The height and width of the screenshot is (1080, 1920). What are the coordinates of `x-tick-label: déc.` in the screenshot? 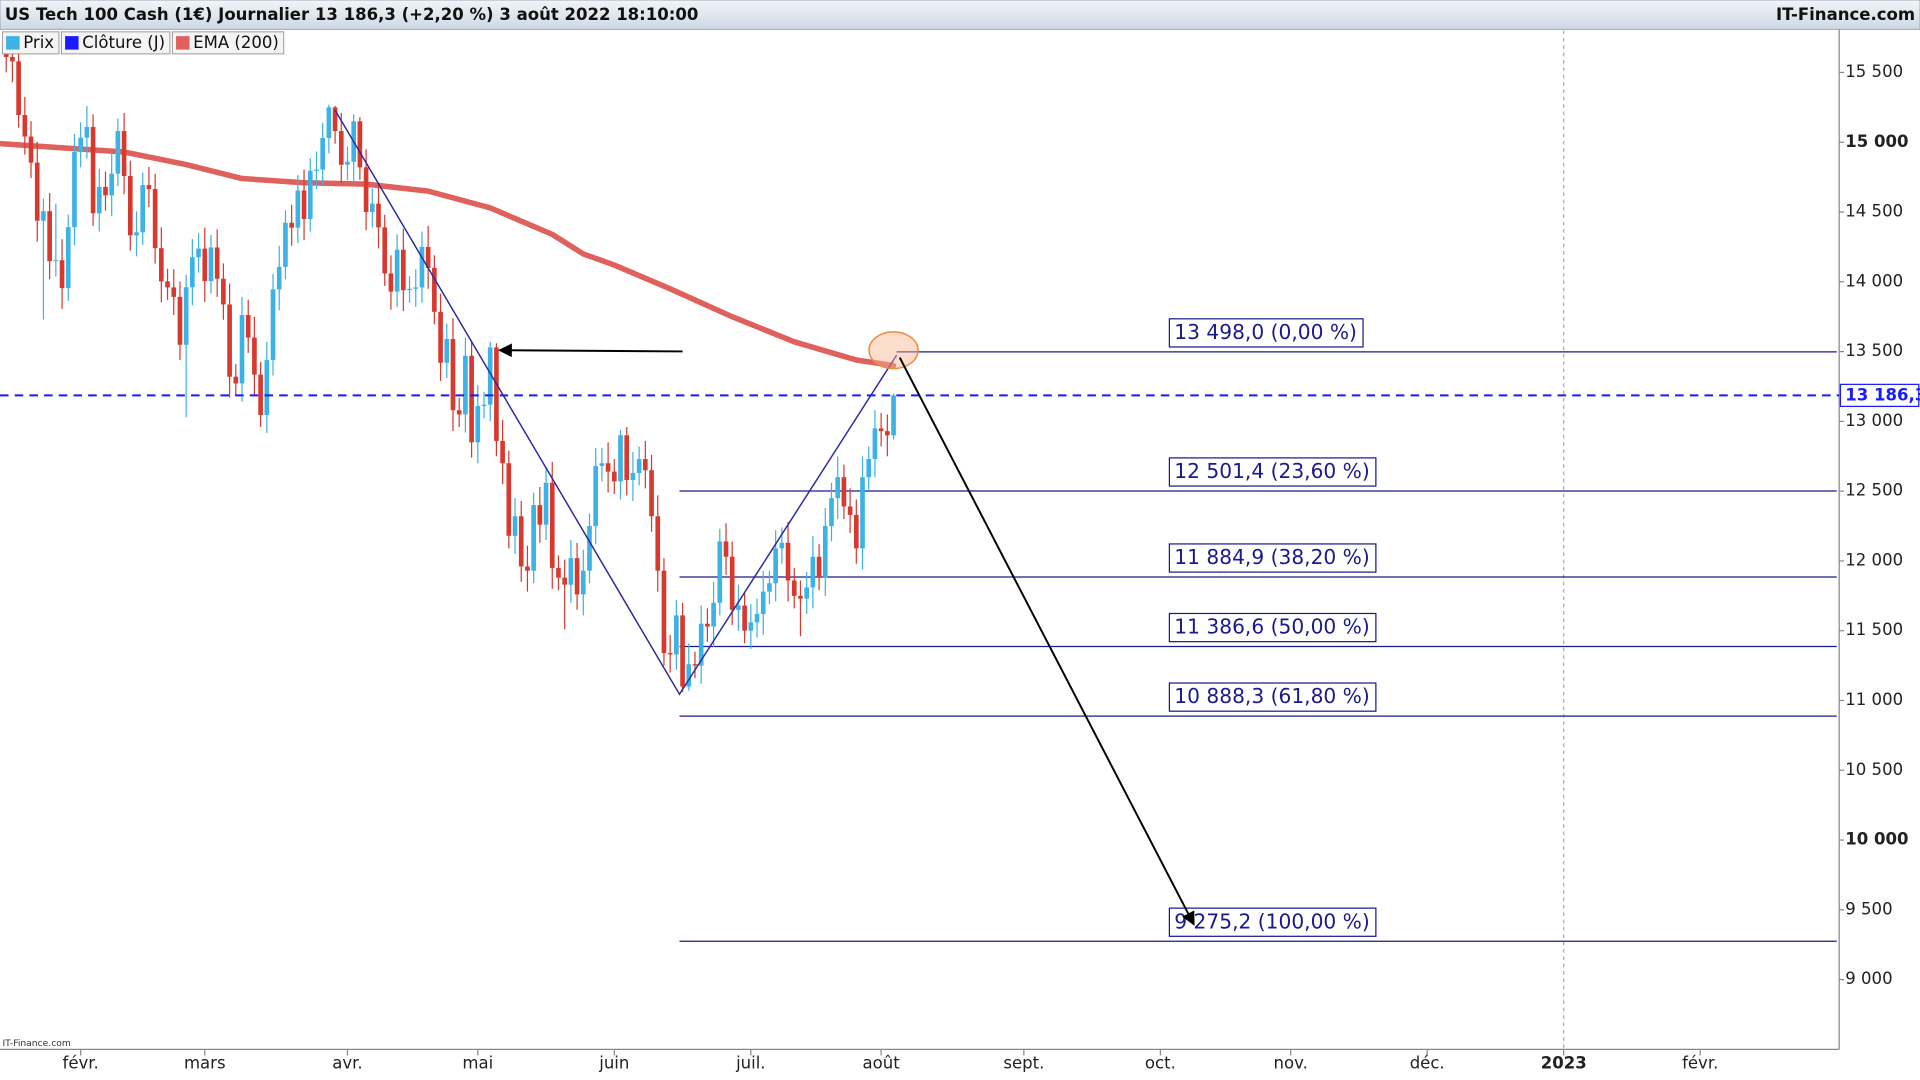 It's located at (1427, 1063).